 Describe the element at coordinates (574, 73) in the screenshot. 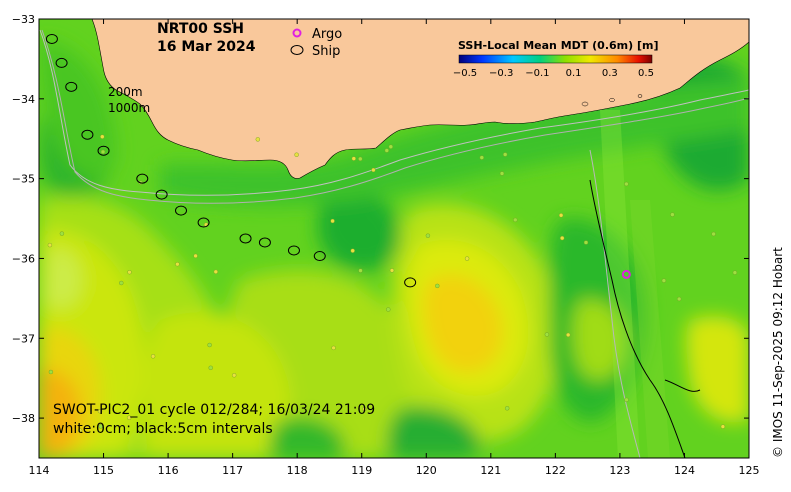

I see `colorbar-tick-label: 0.1` at that location.